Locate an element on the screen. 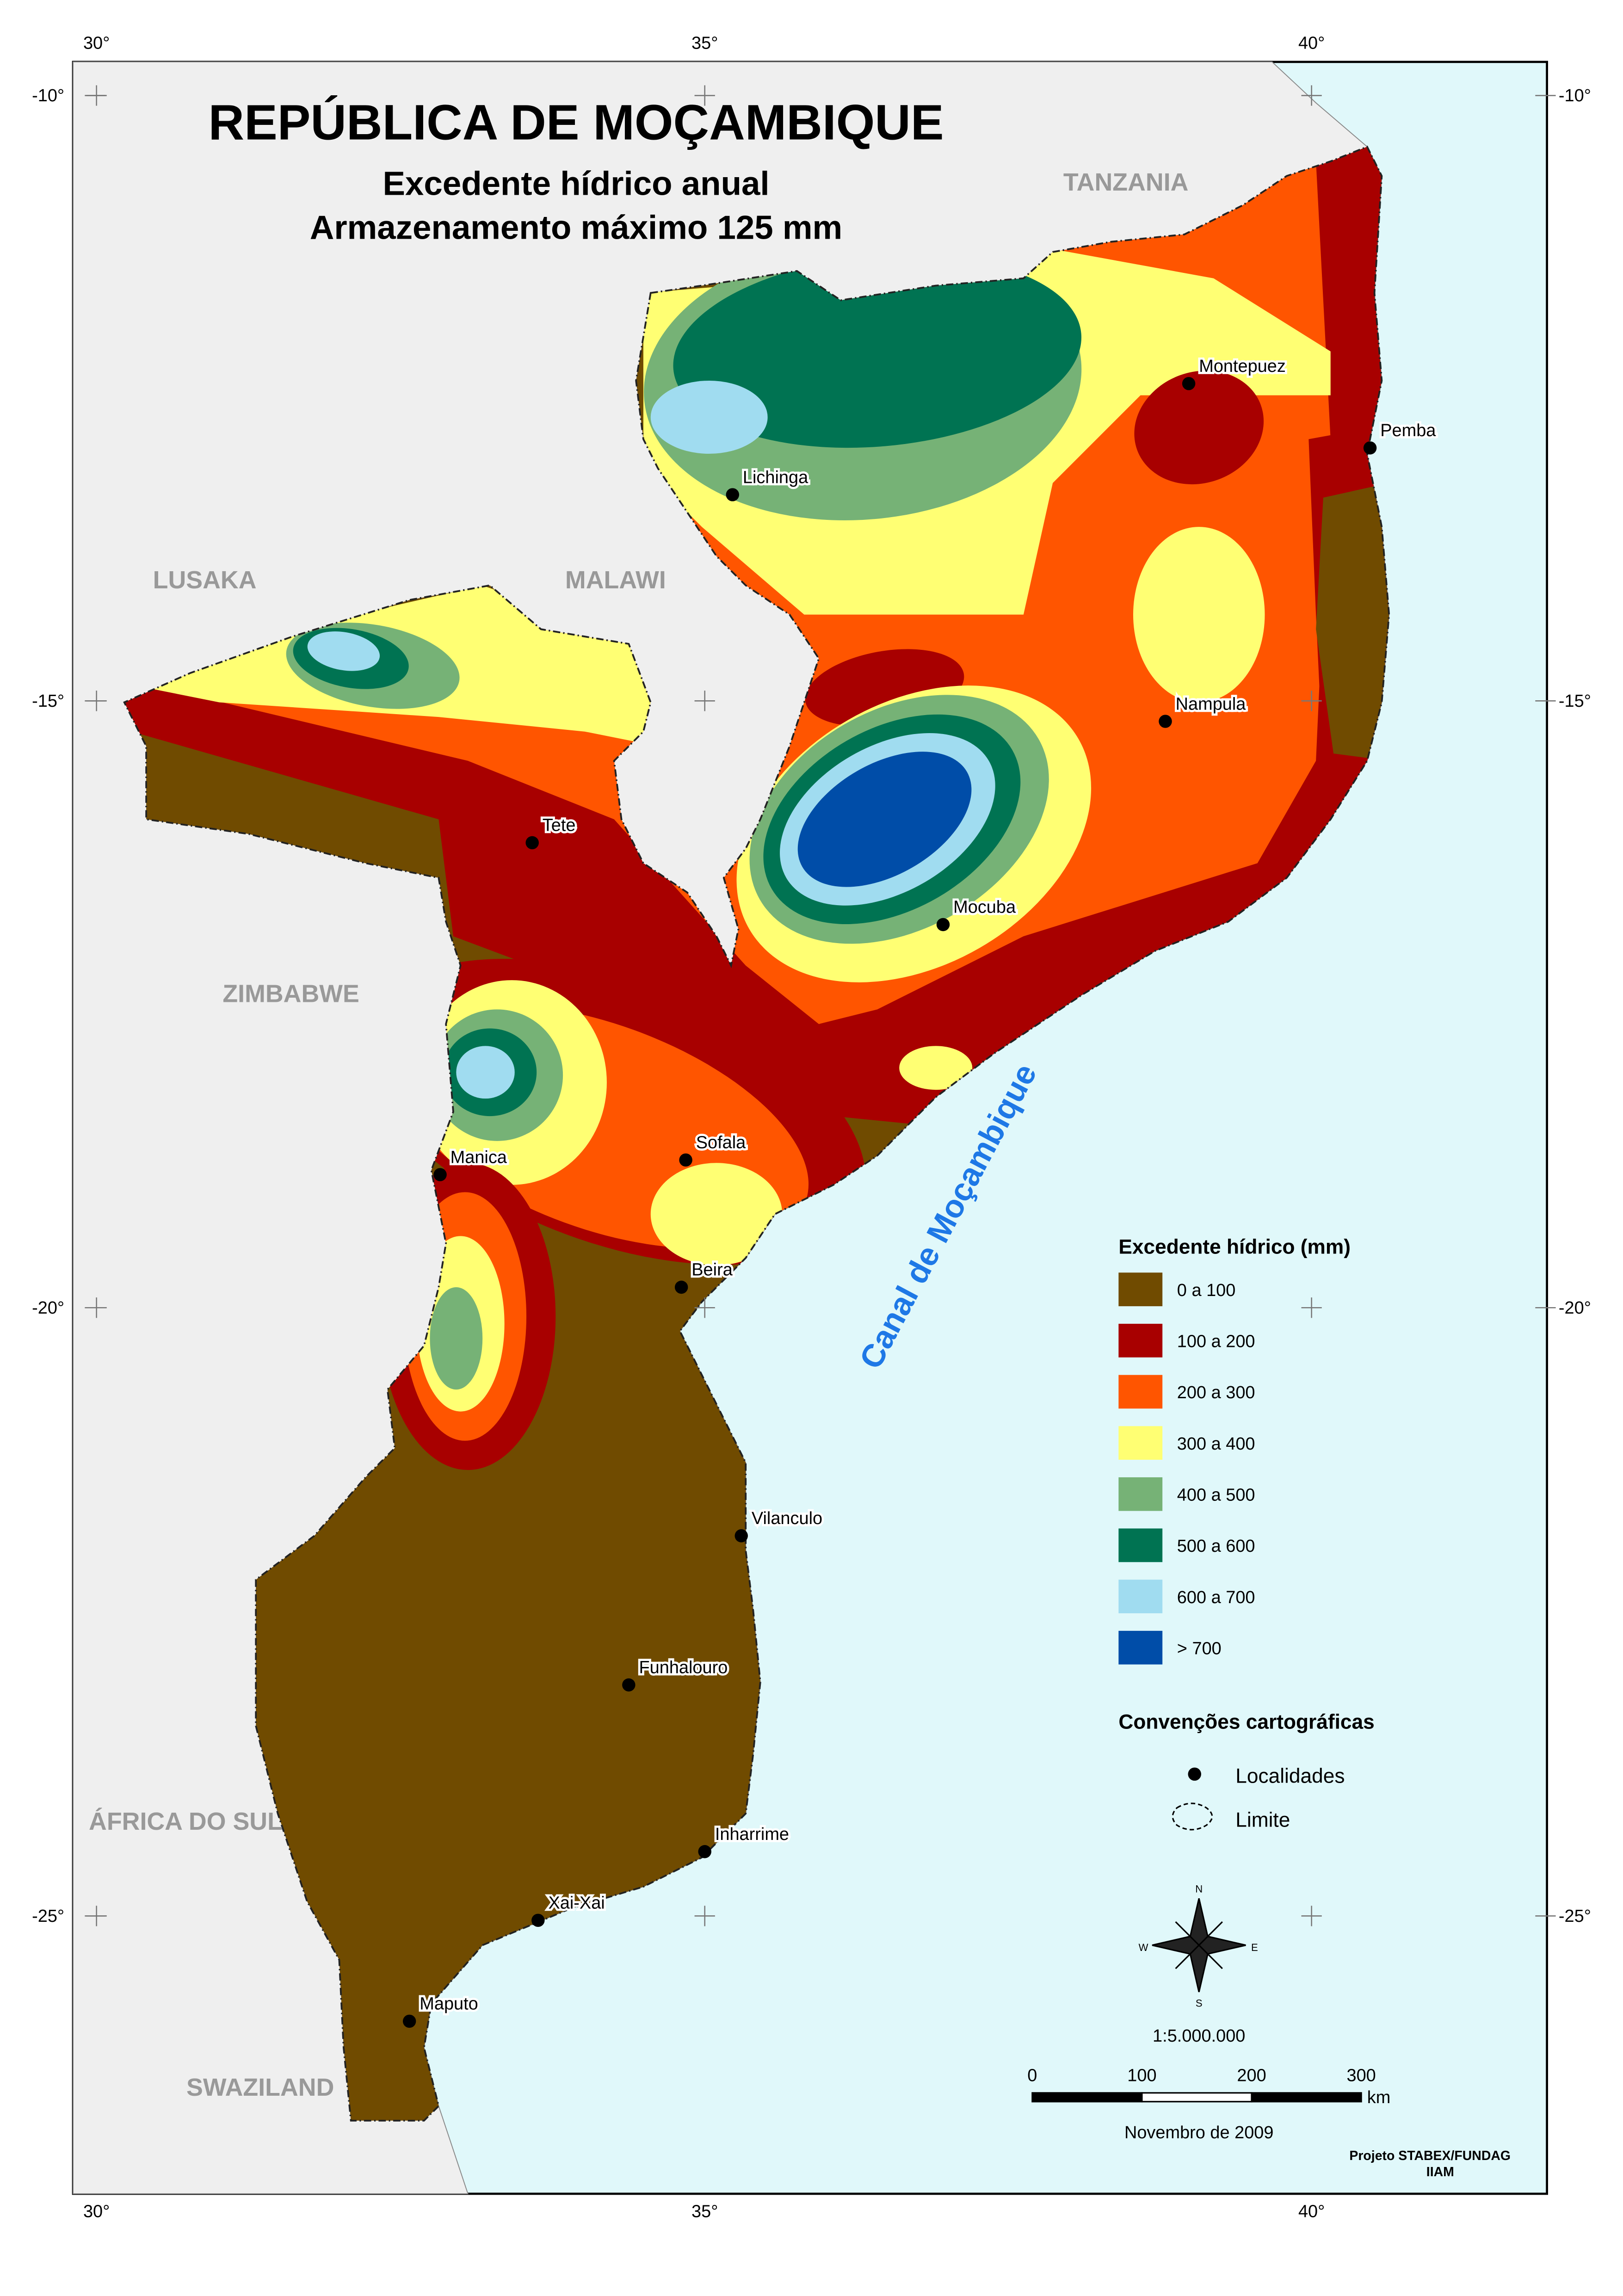  legend-label: 200 a 300 is located at coordinates (1216, 1392).